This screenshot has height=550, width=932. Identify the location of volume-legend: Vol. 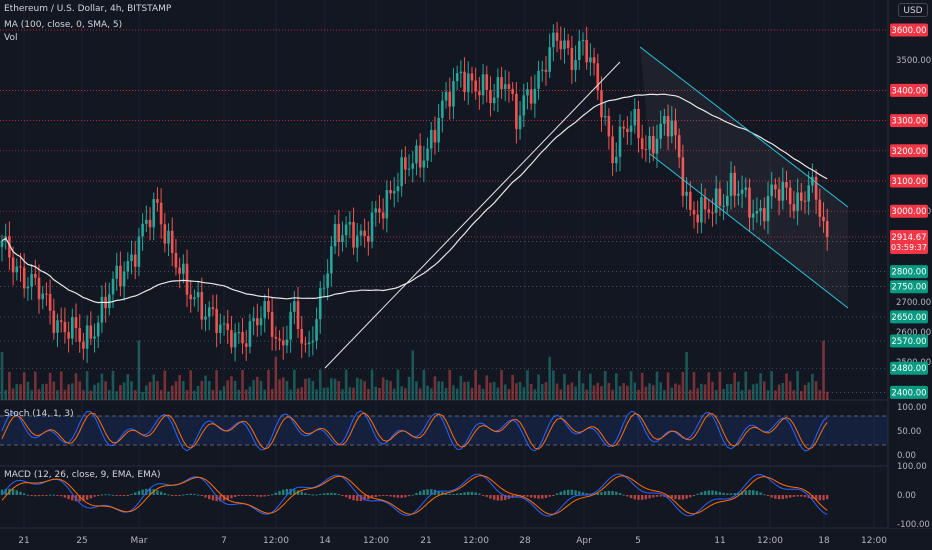
(11, 38).